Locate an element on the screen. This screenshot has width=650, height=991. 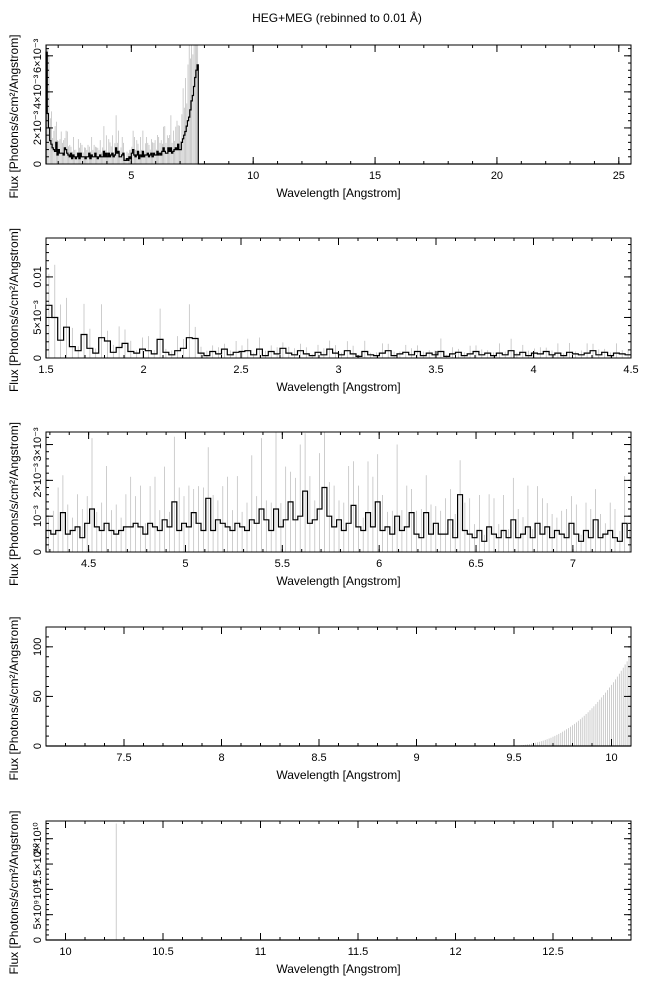
y-tick-label: 0.01 is located at coordinates (38, 276).